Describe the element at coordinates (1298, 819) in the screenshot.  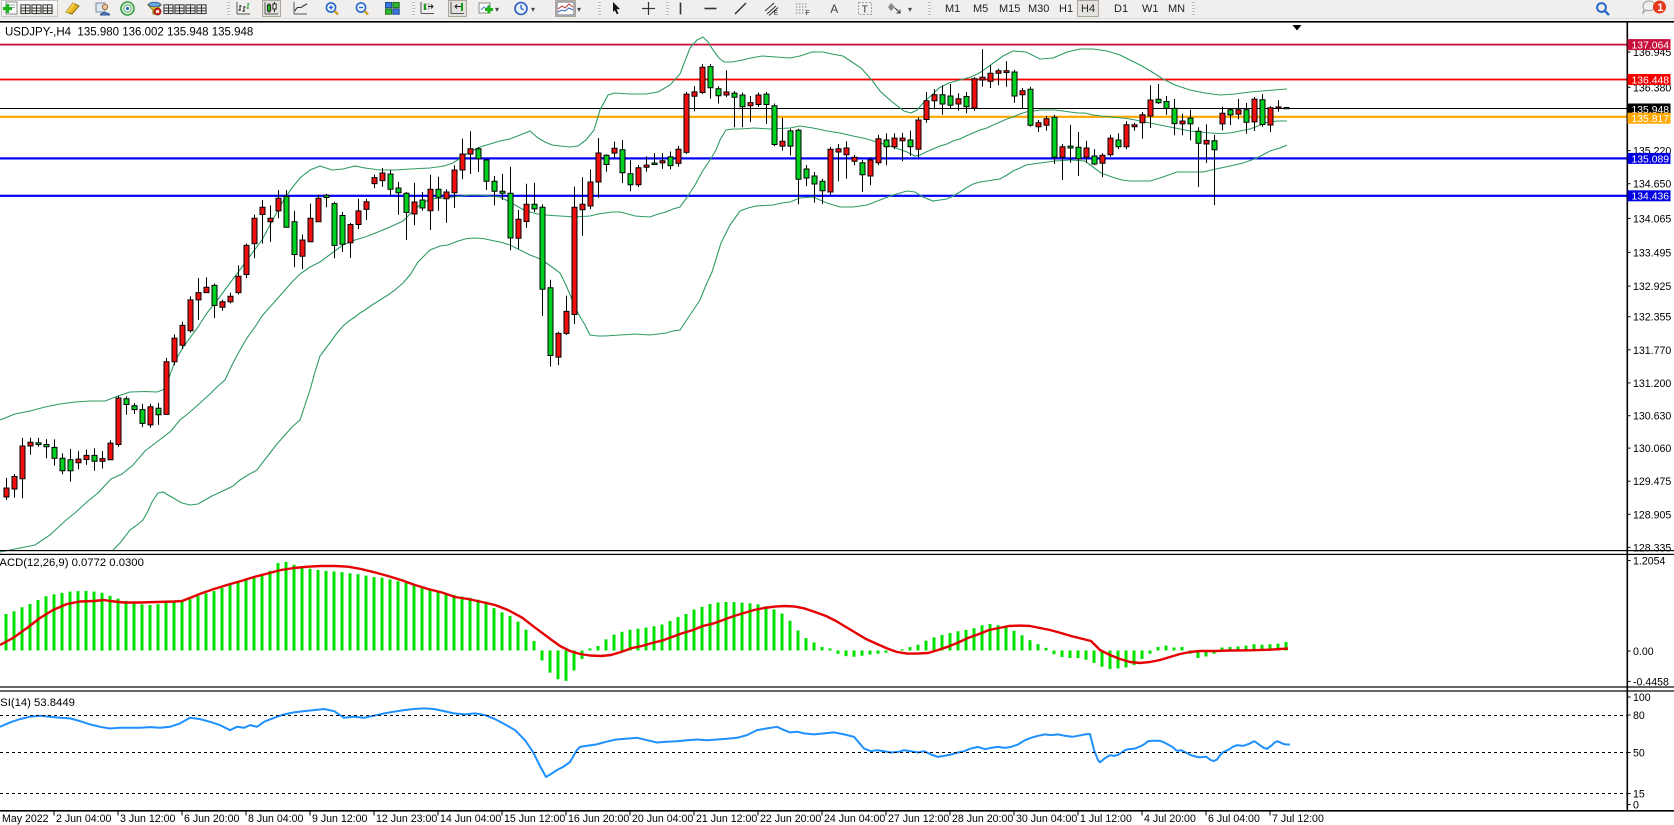
I see `svg-text: 7 Jul 12:00` at that location.